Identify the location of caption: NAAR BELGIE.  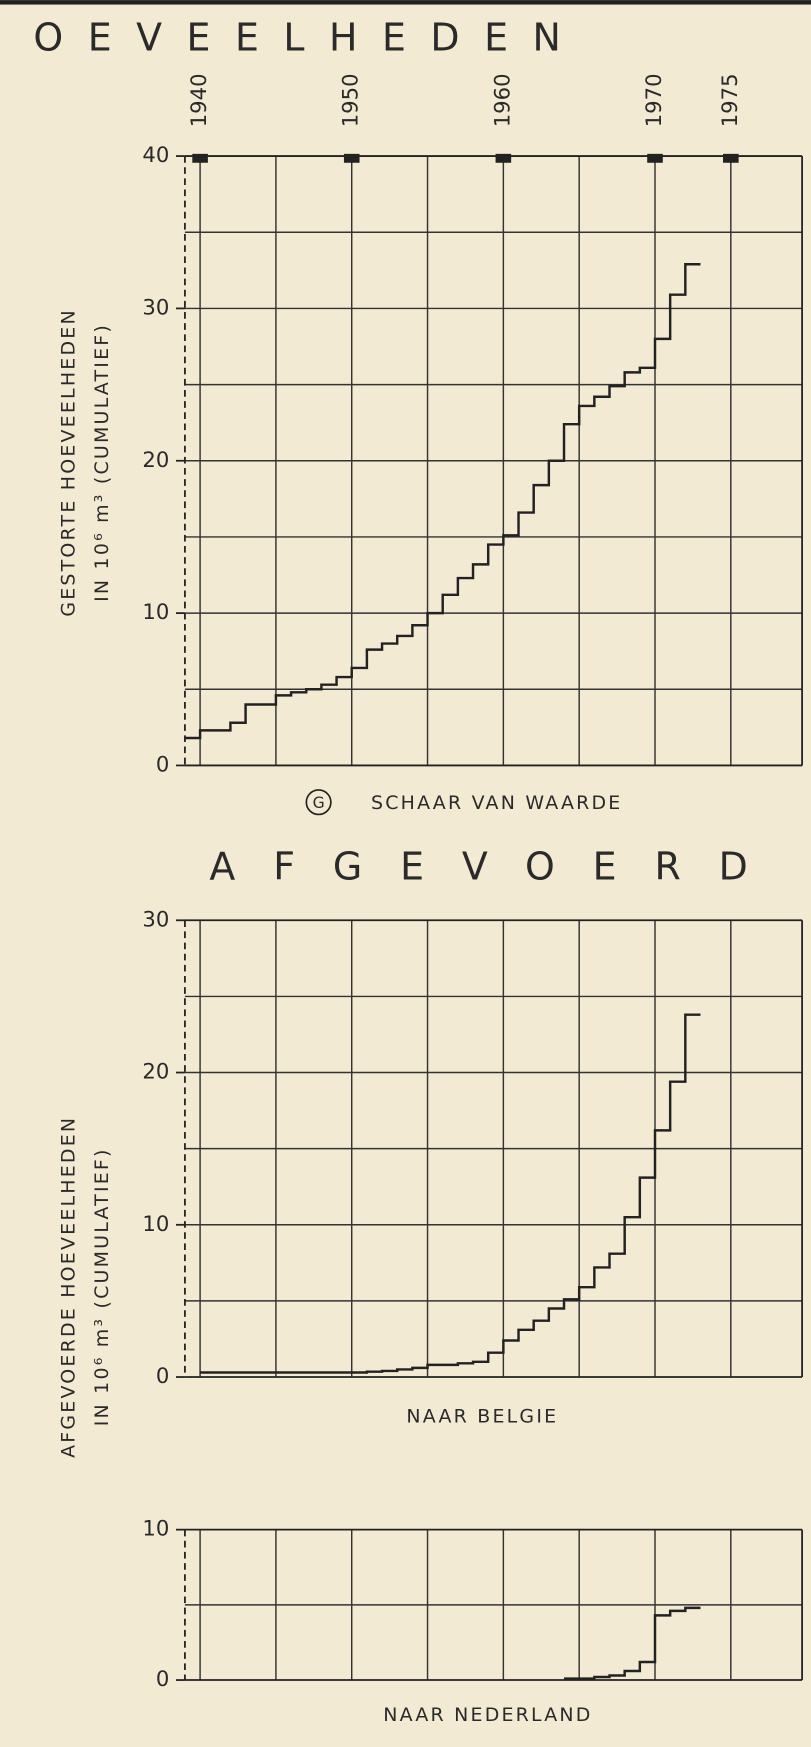
(482, 1417).